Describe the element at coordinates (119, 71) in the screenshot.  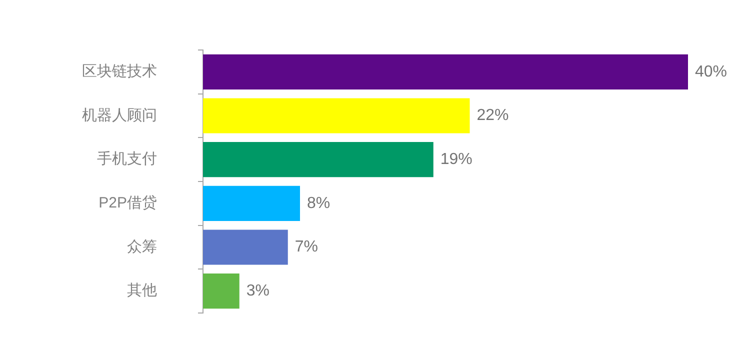
I see `y-tick-label: 区块链技术` at that location.